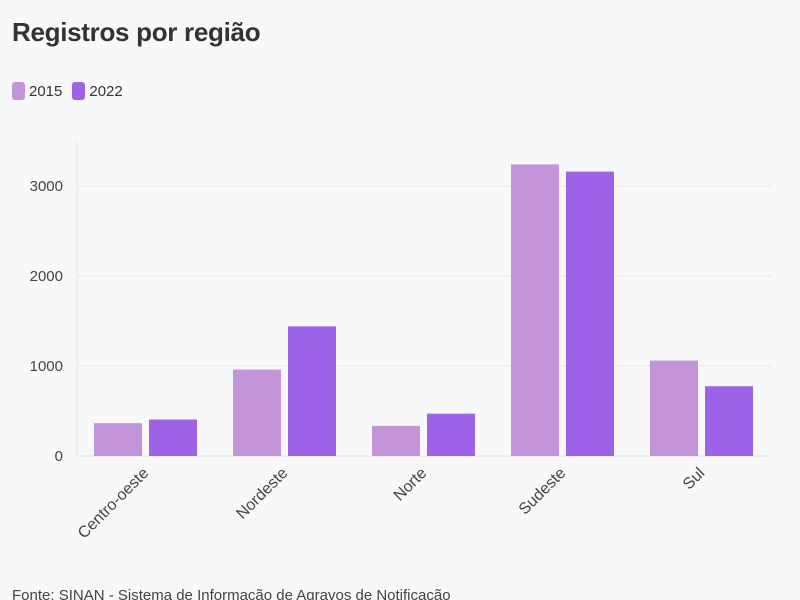 The height and width of the screenshot is (600, 800). What do you see at coordinates (67, 91) in the screenshot?
I see `chart-legend: 2015 2022` at bounding box center [67, 91].